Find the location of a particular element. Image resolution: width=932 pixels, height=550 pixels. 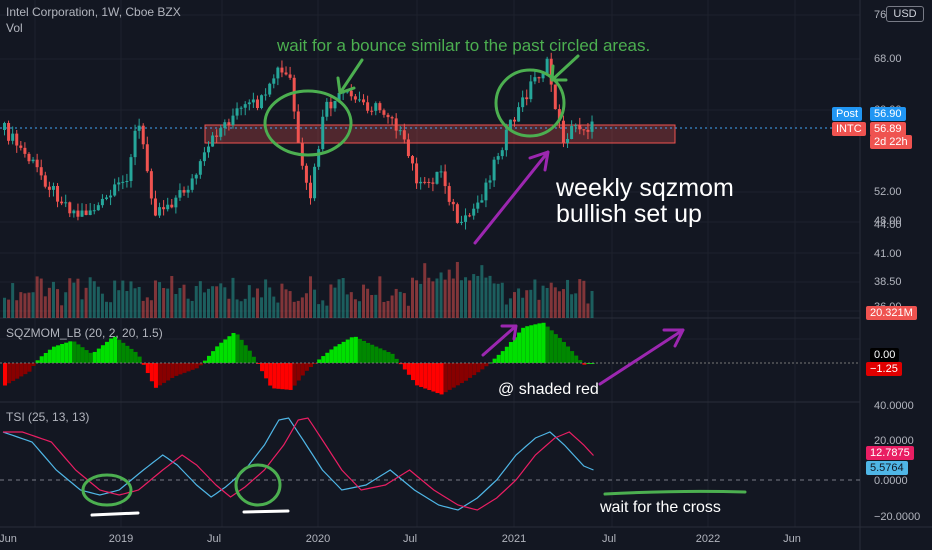

price-tick-label: 38.50 is located at coordinates (888, 282).